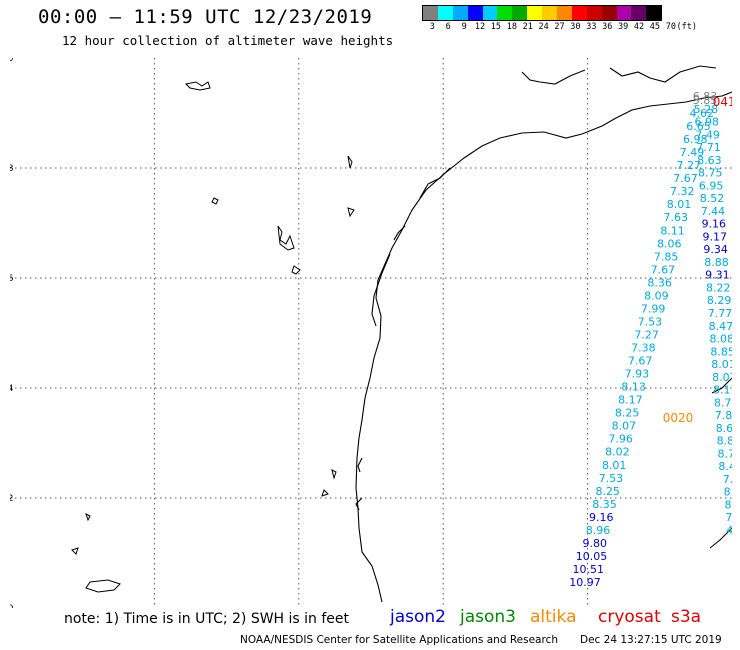  What do you see at coordinates (705, 96) in the screenshot?
I see `swh-value: 6.83` at bounding box center [705, 96].